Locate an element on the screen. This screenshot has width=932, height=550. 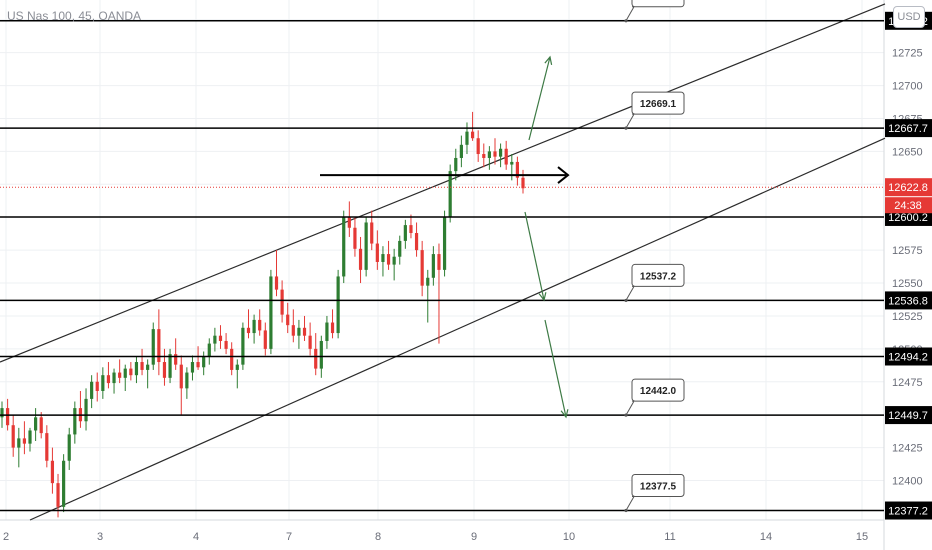
countdown-tag is located at coordinates (908, 205).